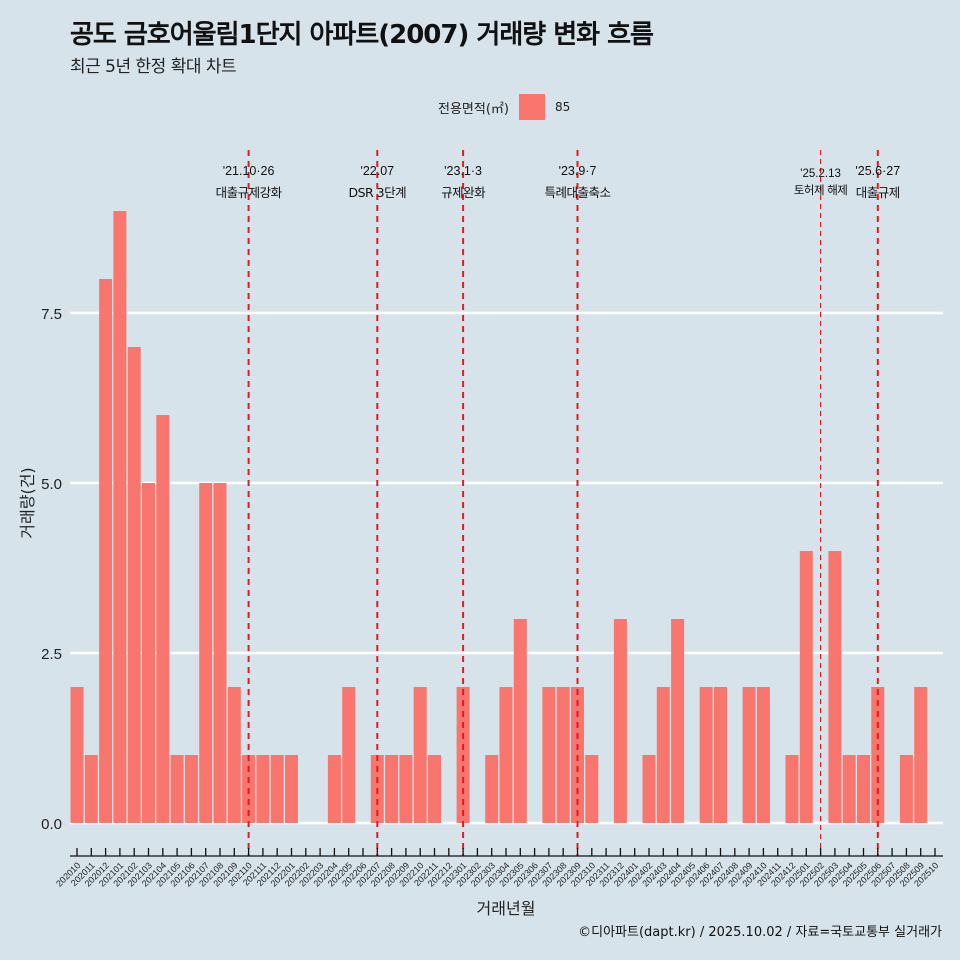 The width and height of the screenshot is (960, 960). I want to click on event-date: '22.07, so click(377, 171).